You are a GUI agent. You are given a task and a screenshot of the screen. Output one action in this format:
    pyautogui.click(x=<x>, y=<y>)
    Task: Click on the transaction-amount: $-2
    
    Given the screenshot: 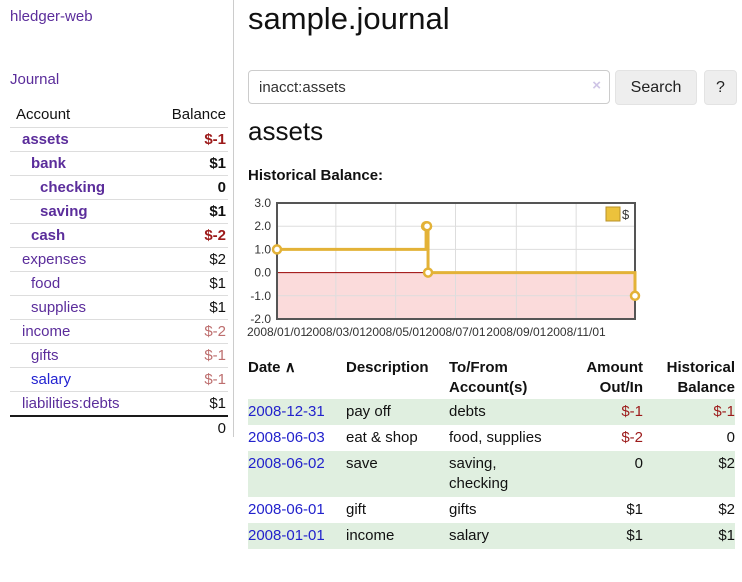 What is the action you would take?
    pyautogui.click(x=632, y=437)
    